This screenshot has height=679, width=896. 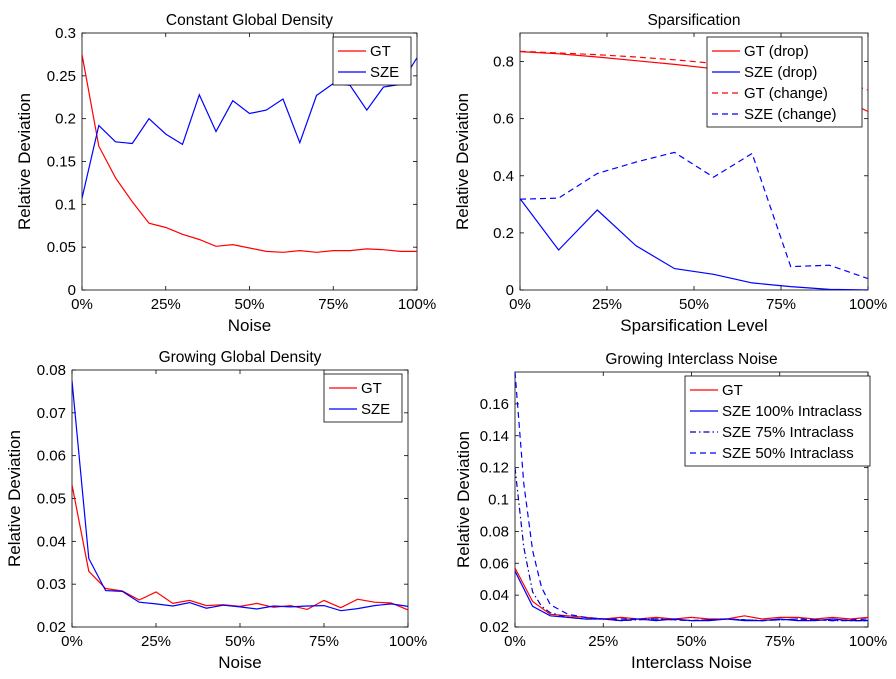 I want to click on chart-title: Growing Interclass Noise, so click(x=691, y=359).